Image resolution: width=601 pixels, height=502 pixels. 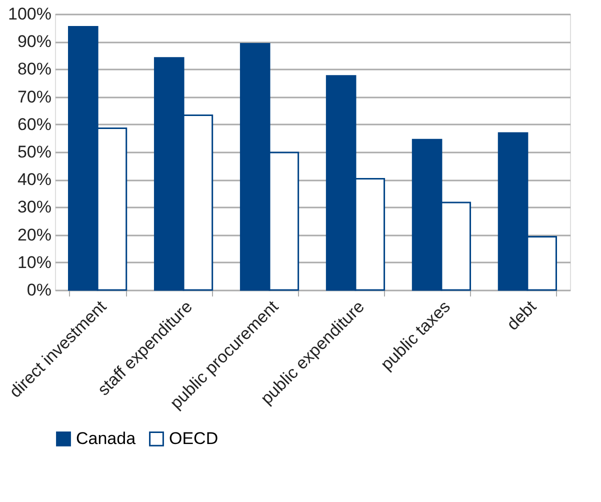 I want to click on y-tick-label: 40%, so click(x=34, y=180).